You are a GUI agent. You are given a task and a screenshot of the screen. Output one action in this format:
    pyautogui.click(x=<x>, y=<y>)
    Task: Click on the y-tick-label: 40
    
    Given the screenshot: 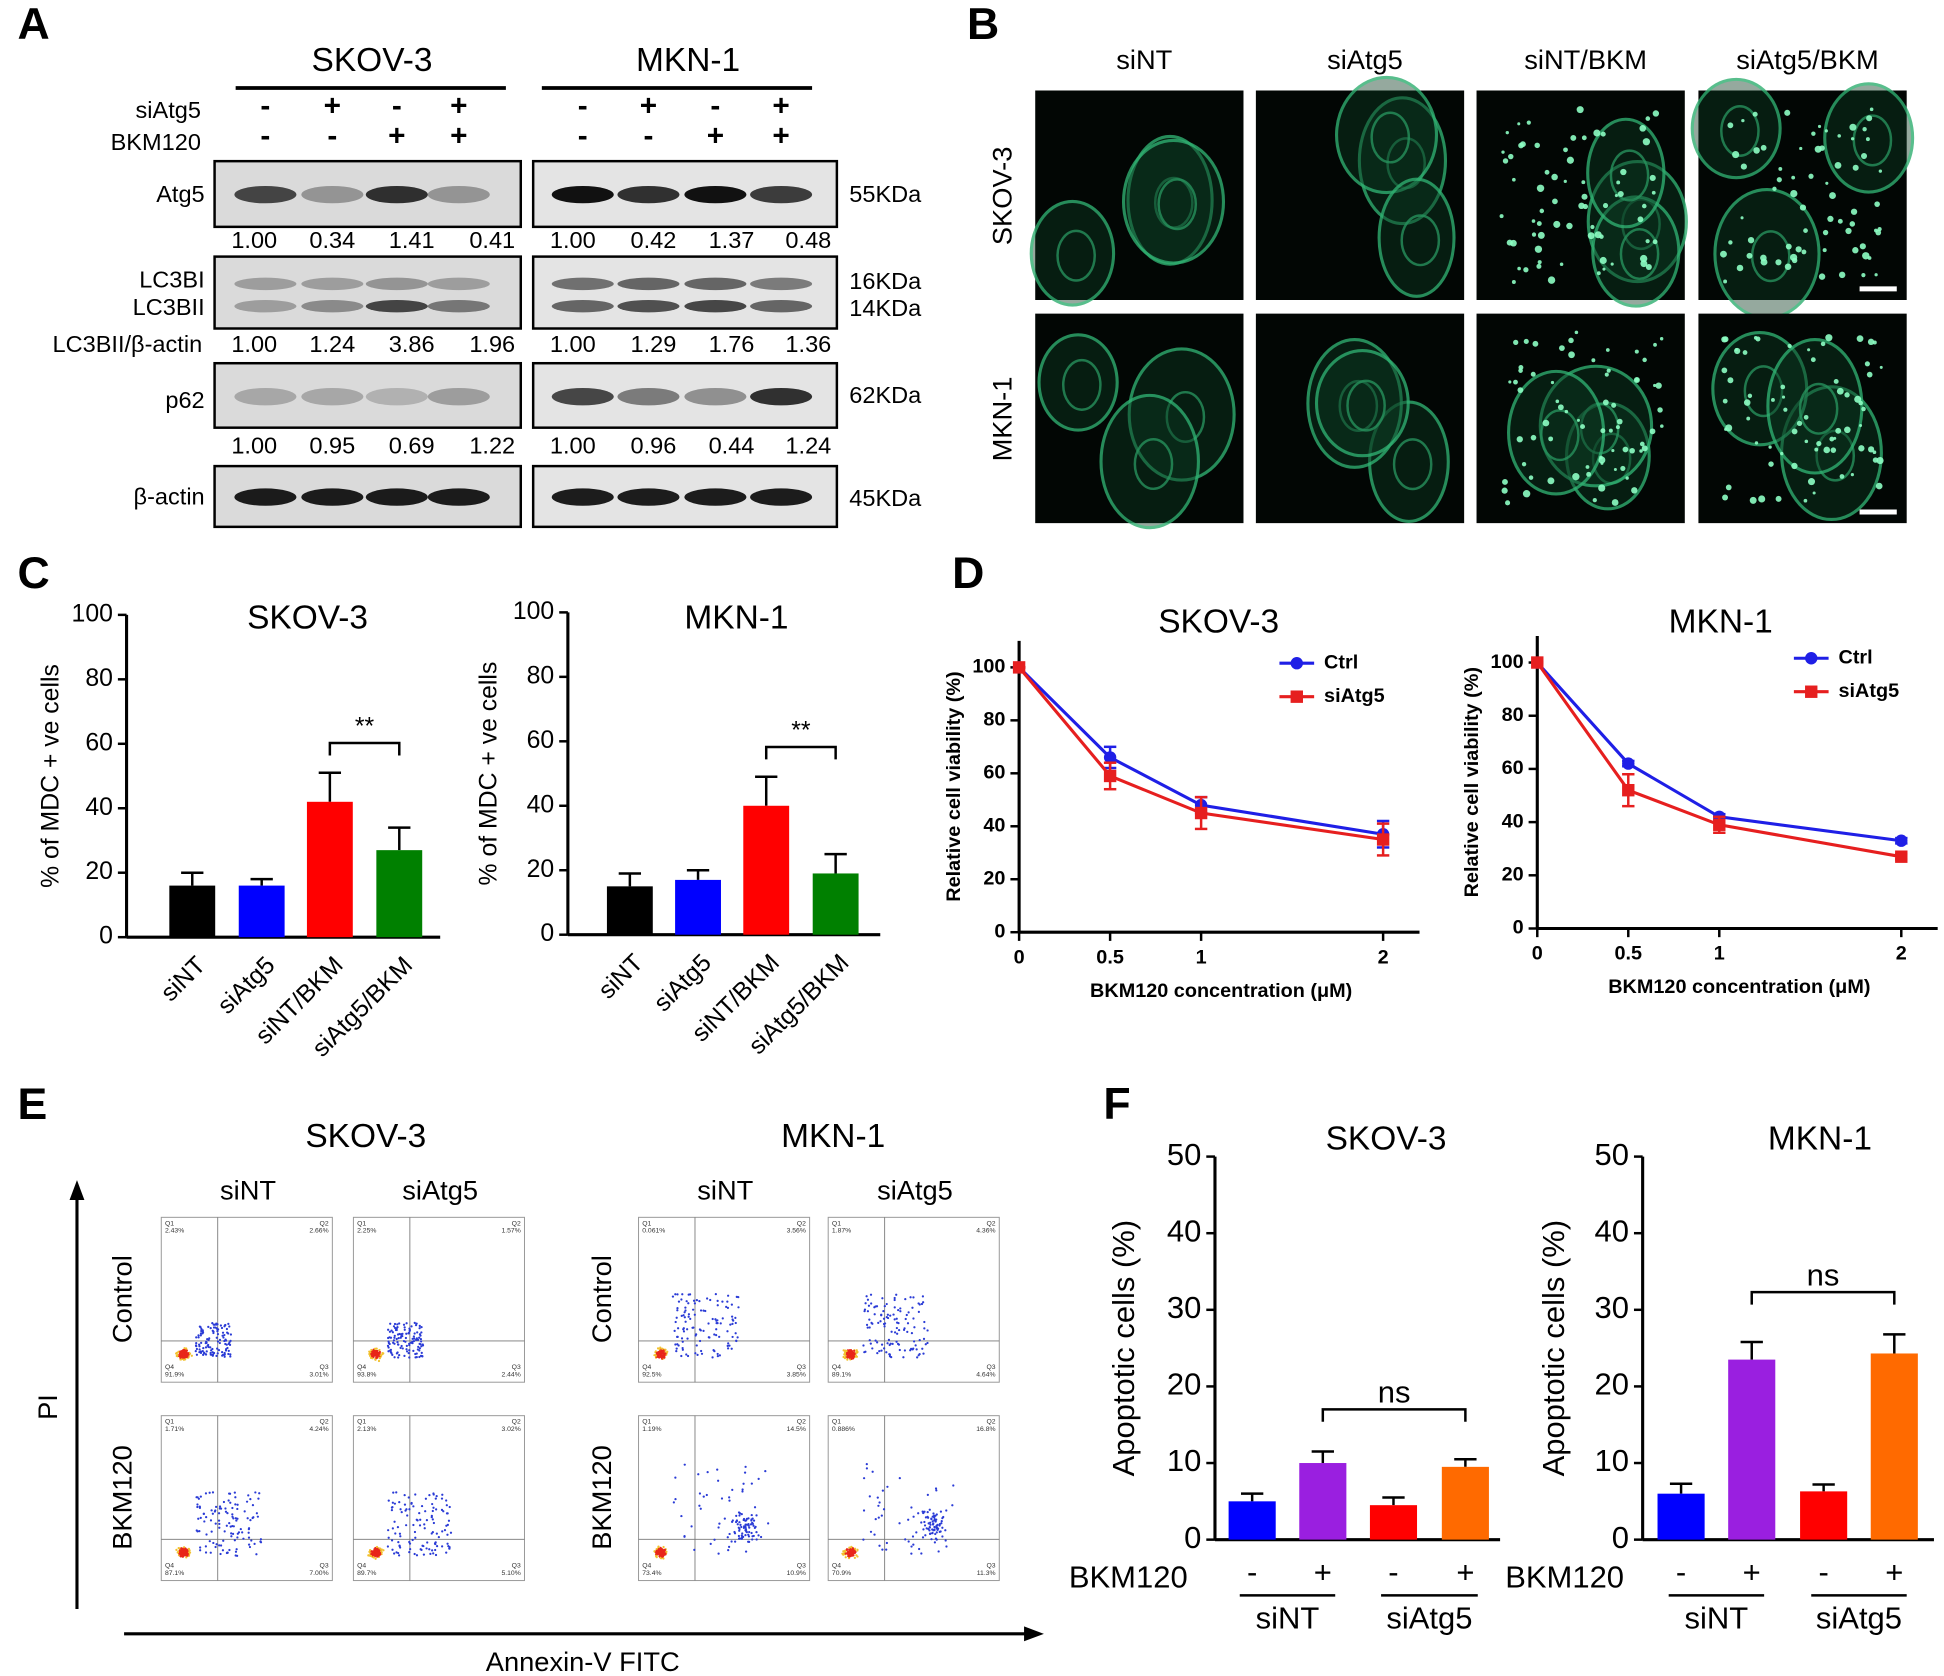 What is the action you would take?
    pyautogui.click(x=1184, y=1230)
    